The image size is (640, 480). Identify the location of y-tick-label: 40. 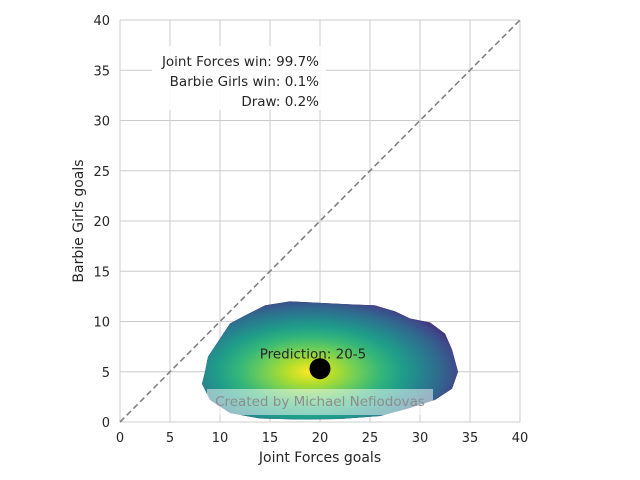
(101, 21).